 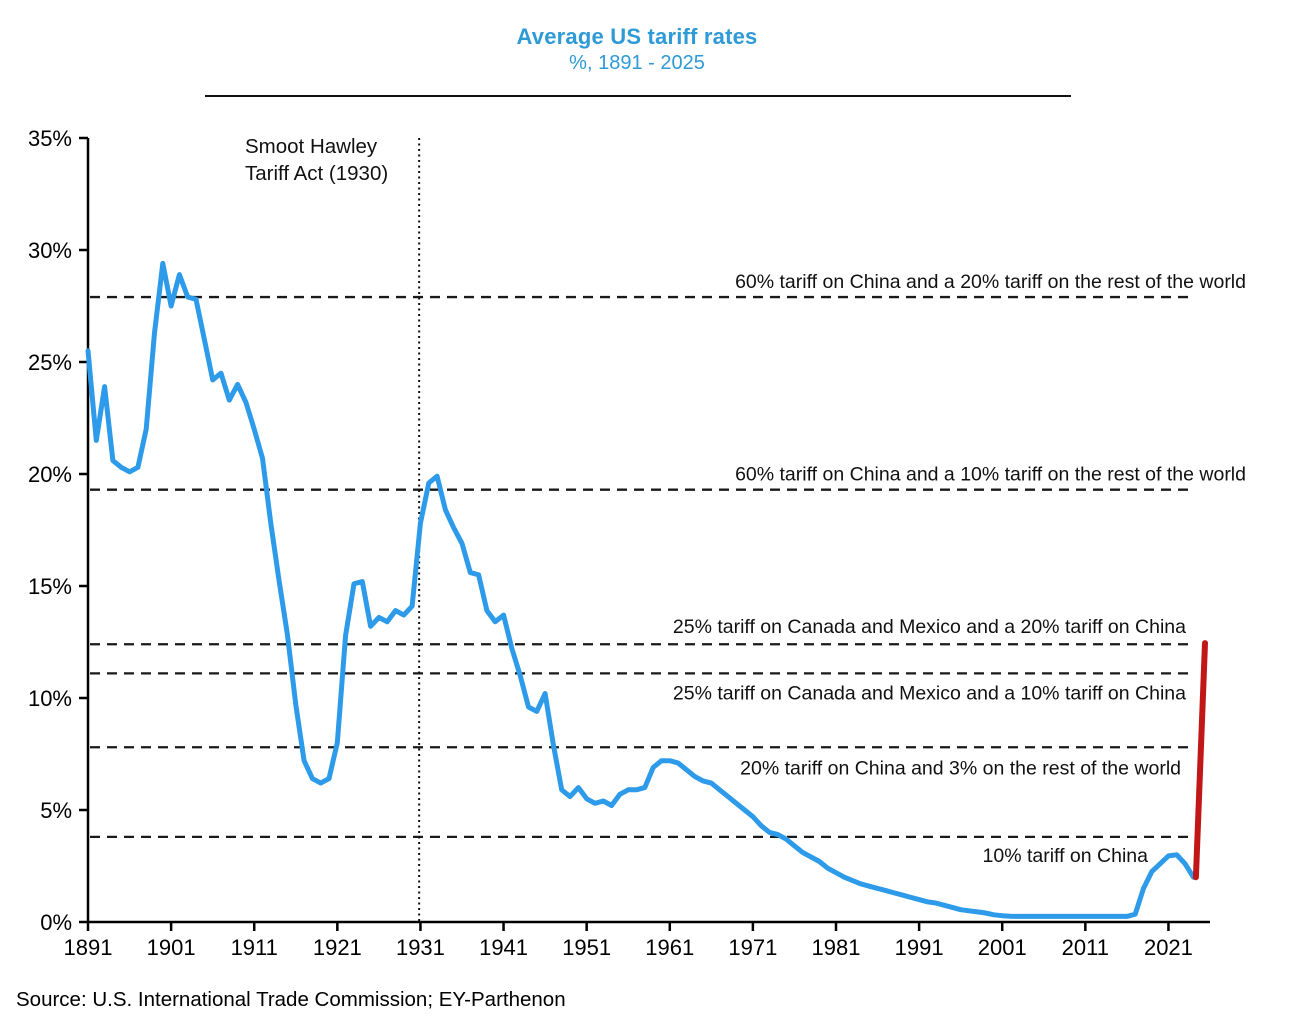 What do you see at coordinates (1168, 947) in the screenshot?
I see `x-tick-label: 2021` at bounding box center [1168, 947].